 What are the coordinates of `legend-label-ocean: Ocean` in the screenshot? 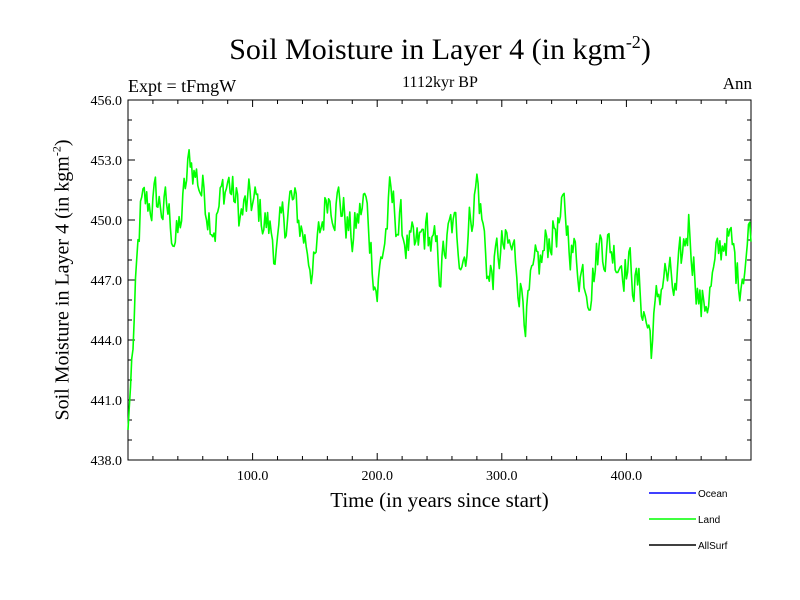 It's located at (712, 494).